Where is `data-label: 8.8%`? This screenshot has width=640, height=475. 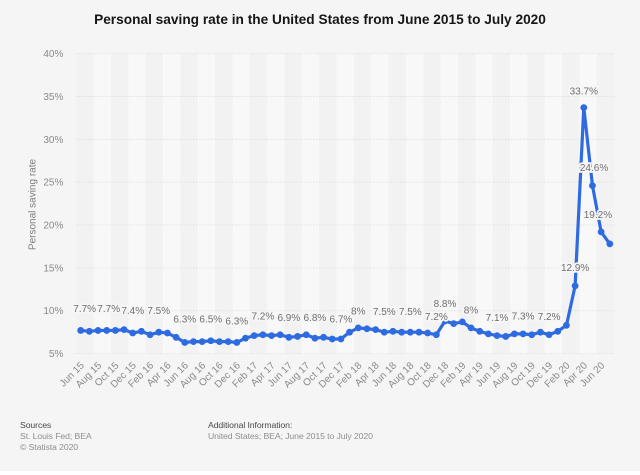
data-label: 8.8% is located at coordinates (445, 304).